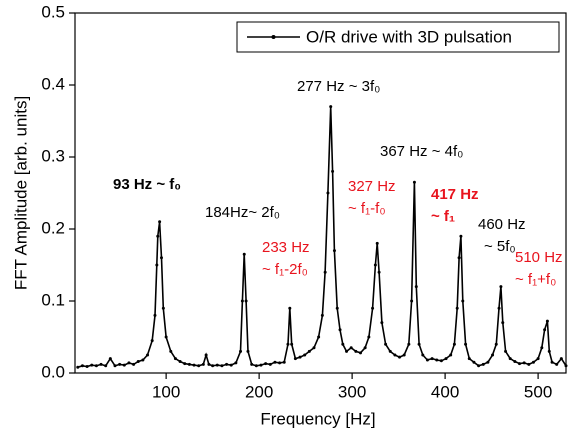 The image size is (568, 435). Describe the element at coordinates (500, 246) in the screenshot. I see `annotation: ~ 5f₀` at that location.